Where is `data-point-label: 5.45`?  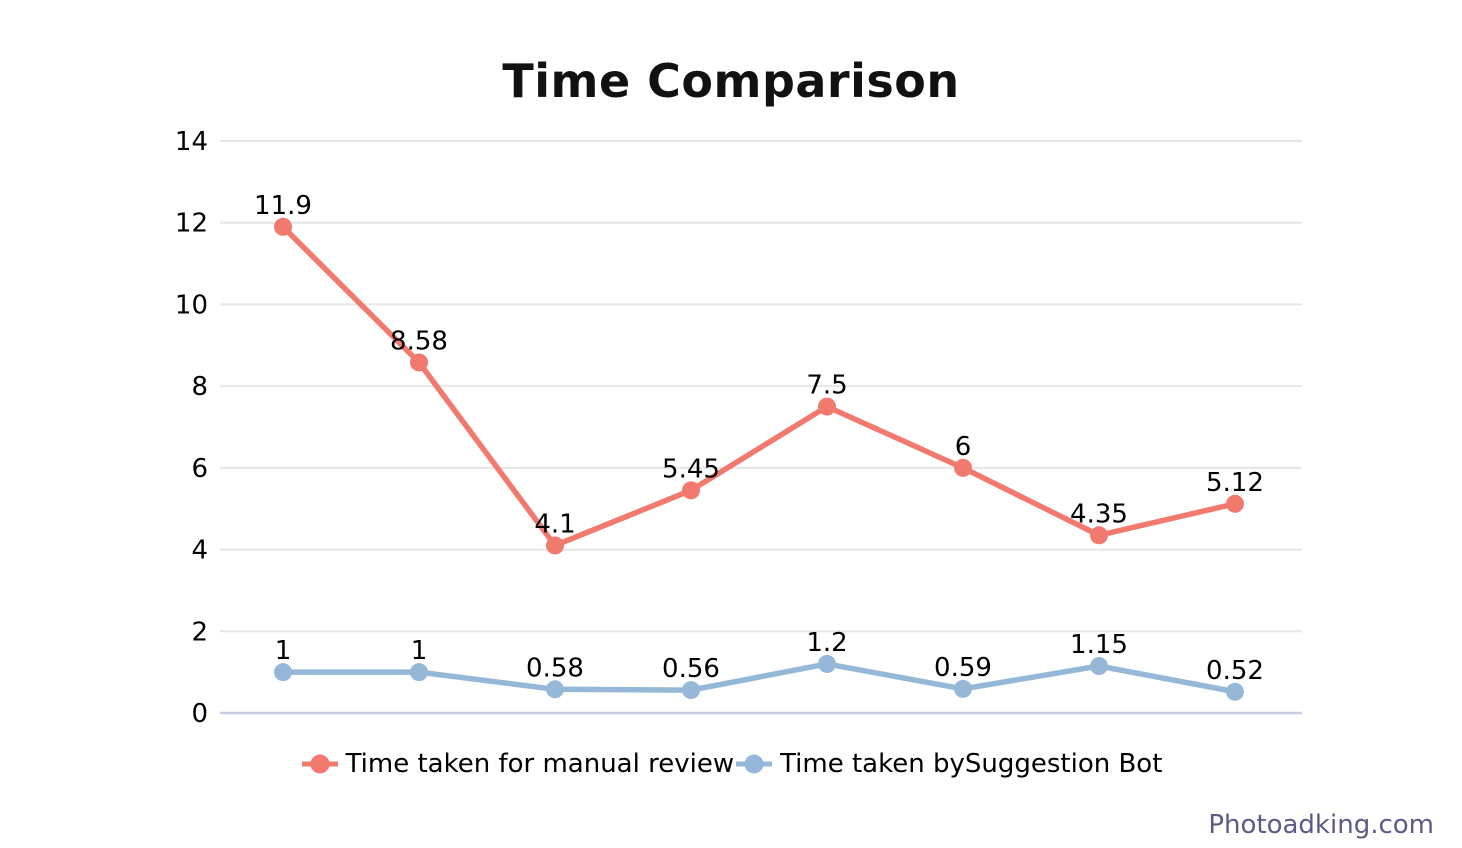 data-point-label: 5.45 is located at coordinates (691, 469).